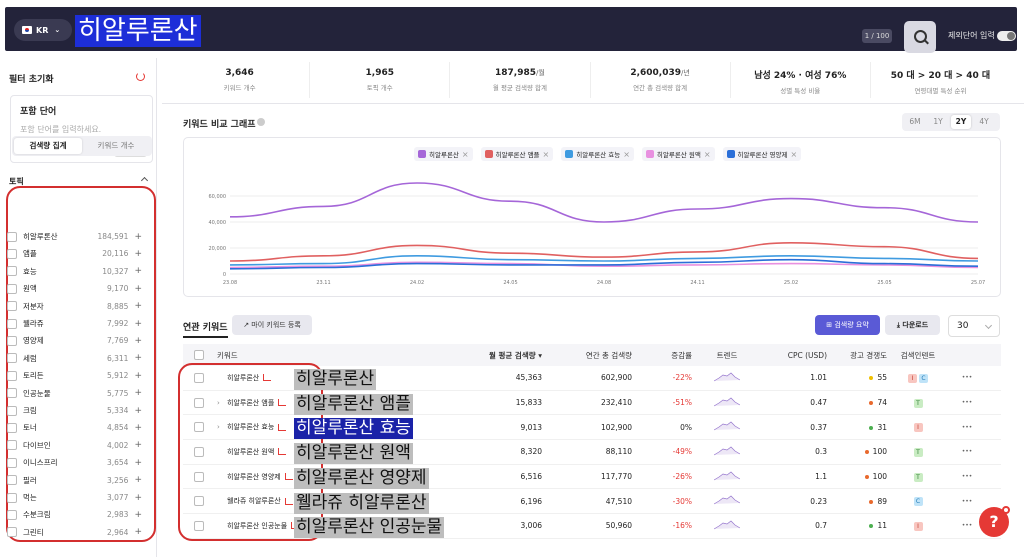 This screenshot has width=1024, height=557. I want to click on topic-item: 원액 9,170 +, so click(74, 288).